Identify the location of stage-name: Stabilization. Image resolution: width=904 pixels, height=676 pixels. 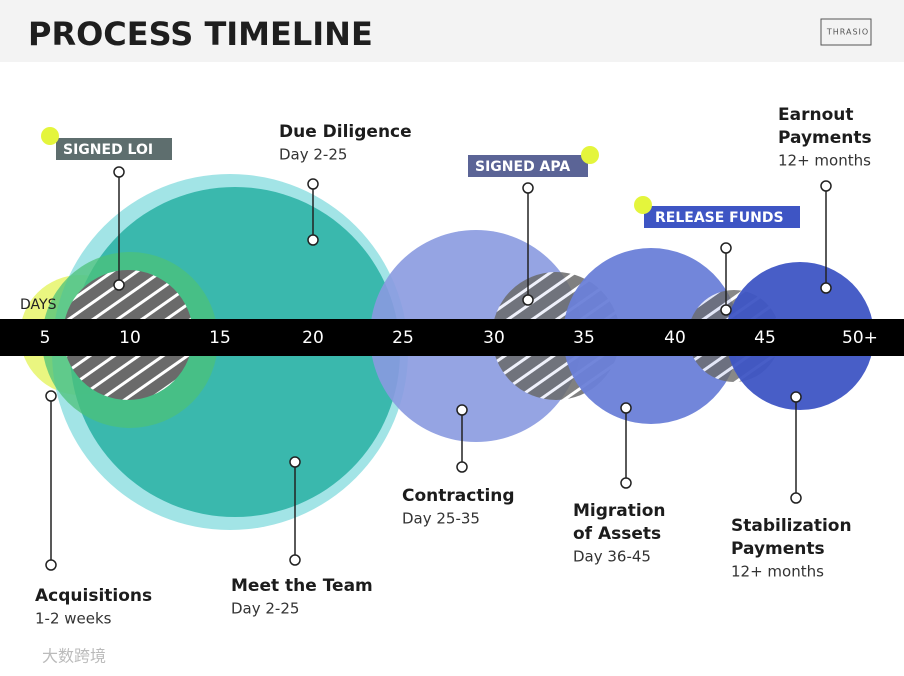
(791, 526).